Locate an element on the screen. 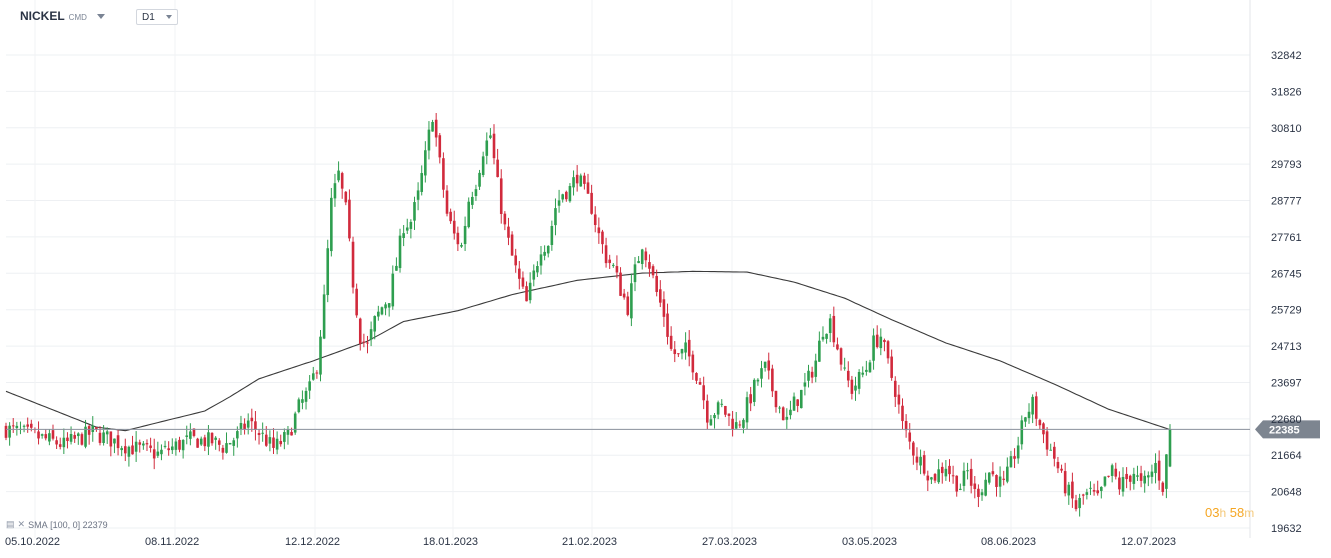 This screenshot has height=558, width=1331. indicator-settings-icon: ▤ is located at coordinates (10, 524).